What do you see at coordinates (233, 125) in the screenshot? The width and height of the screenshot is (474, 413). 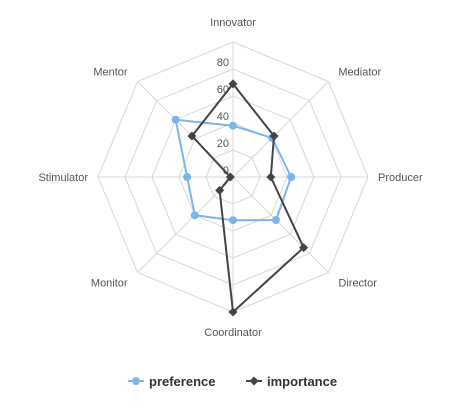 I see `point-preference-innovator` at bounding box center [233, 125].